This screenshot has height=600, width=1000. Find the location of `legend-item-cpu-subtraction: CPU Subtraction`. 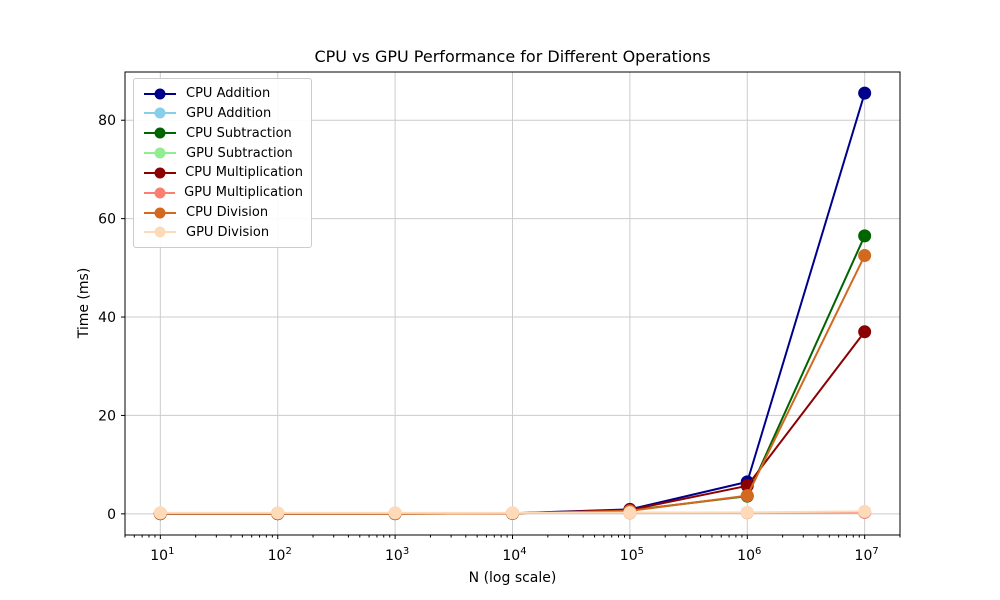

legend-item-cpu-subtraction: CPU Subtraction is located at coordinates (223, 133).